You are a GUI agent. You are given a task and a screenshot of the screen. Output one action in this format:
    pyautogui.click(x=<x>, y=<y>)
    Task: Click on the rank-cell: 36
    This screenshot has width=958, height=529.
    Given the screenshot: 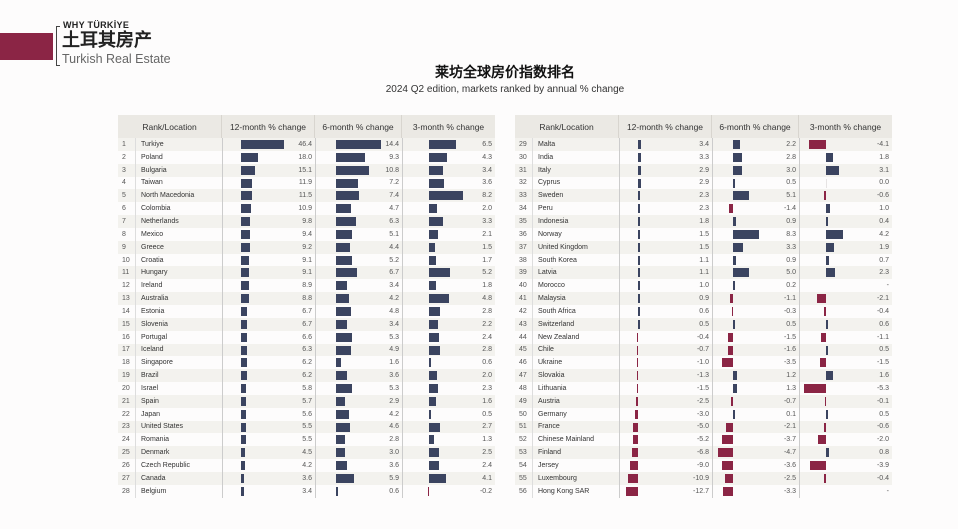 What is the action you would take?
    pyautogui.click(x=523, y=234)
    